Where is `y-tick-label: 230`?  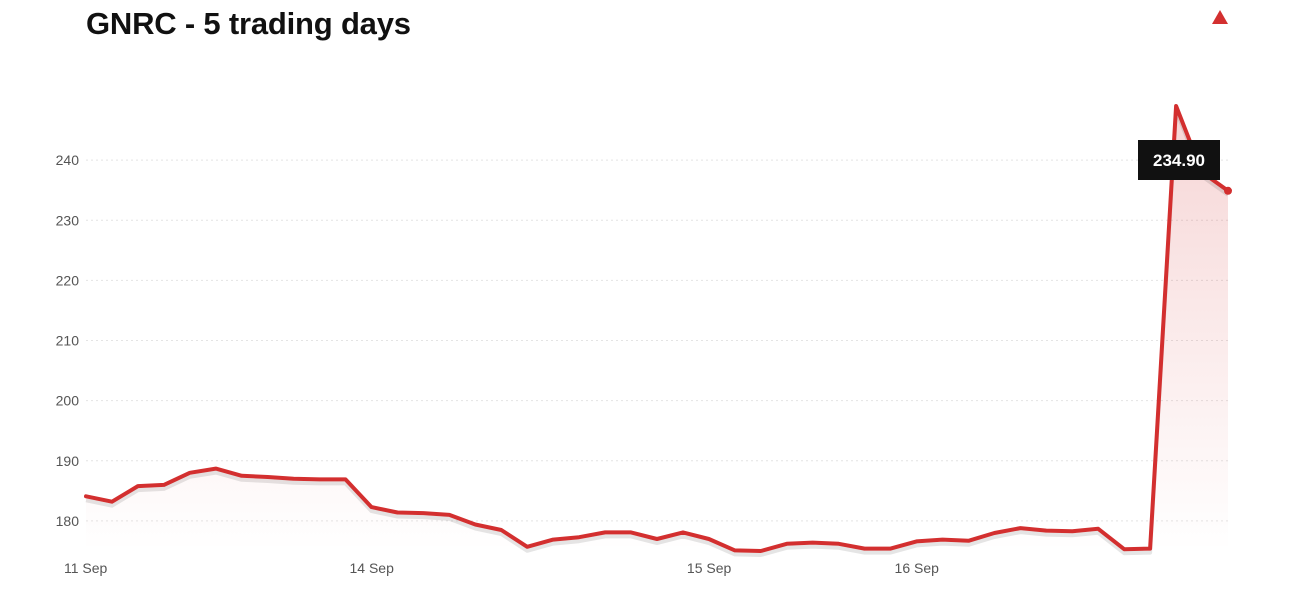 y-tick-label: 230 is located at coordinates (68, 220).